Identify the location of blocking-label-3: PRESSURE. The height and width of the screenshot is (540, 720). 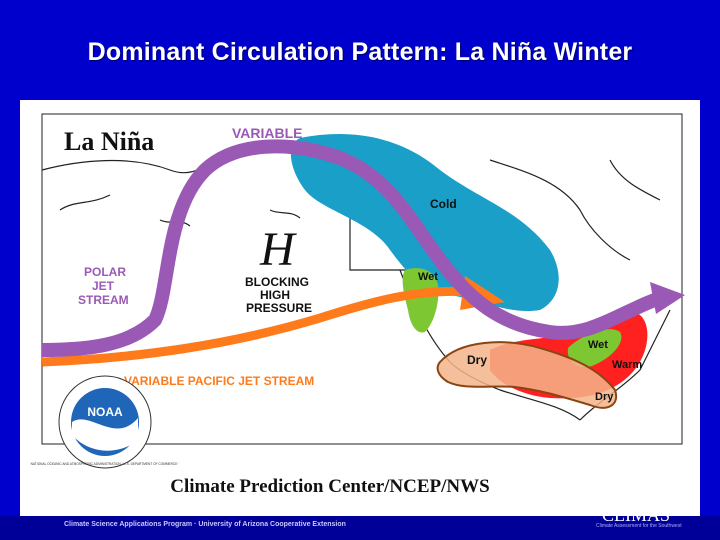
(279, 308).